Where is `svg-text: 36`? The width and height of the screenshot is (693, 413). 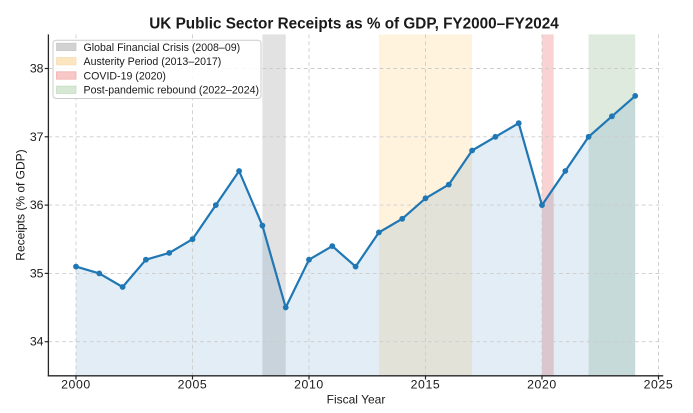 svg-text: 36 is located at coordinates (37, 205).